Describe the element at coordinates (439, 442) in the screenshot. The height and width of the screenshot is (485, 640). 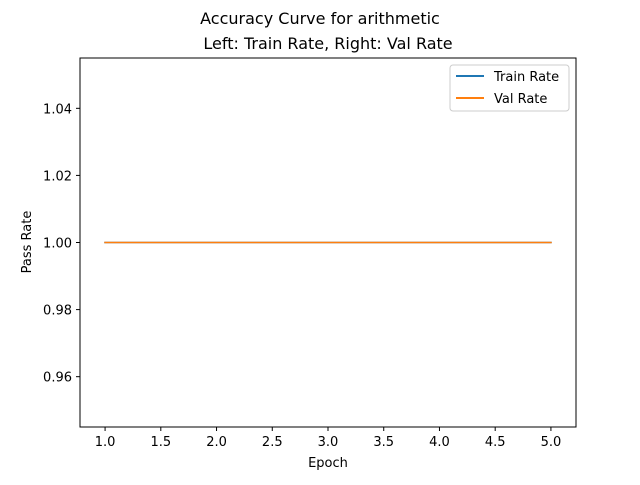
I see `x-tick-label: 4.0` at that location.